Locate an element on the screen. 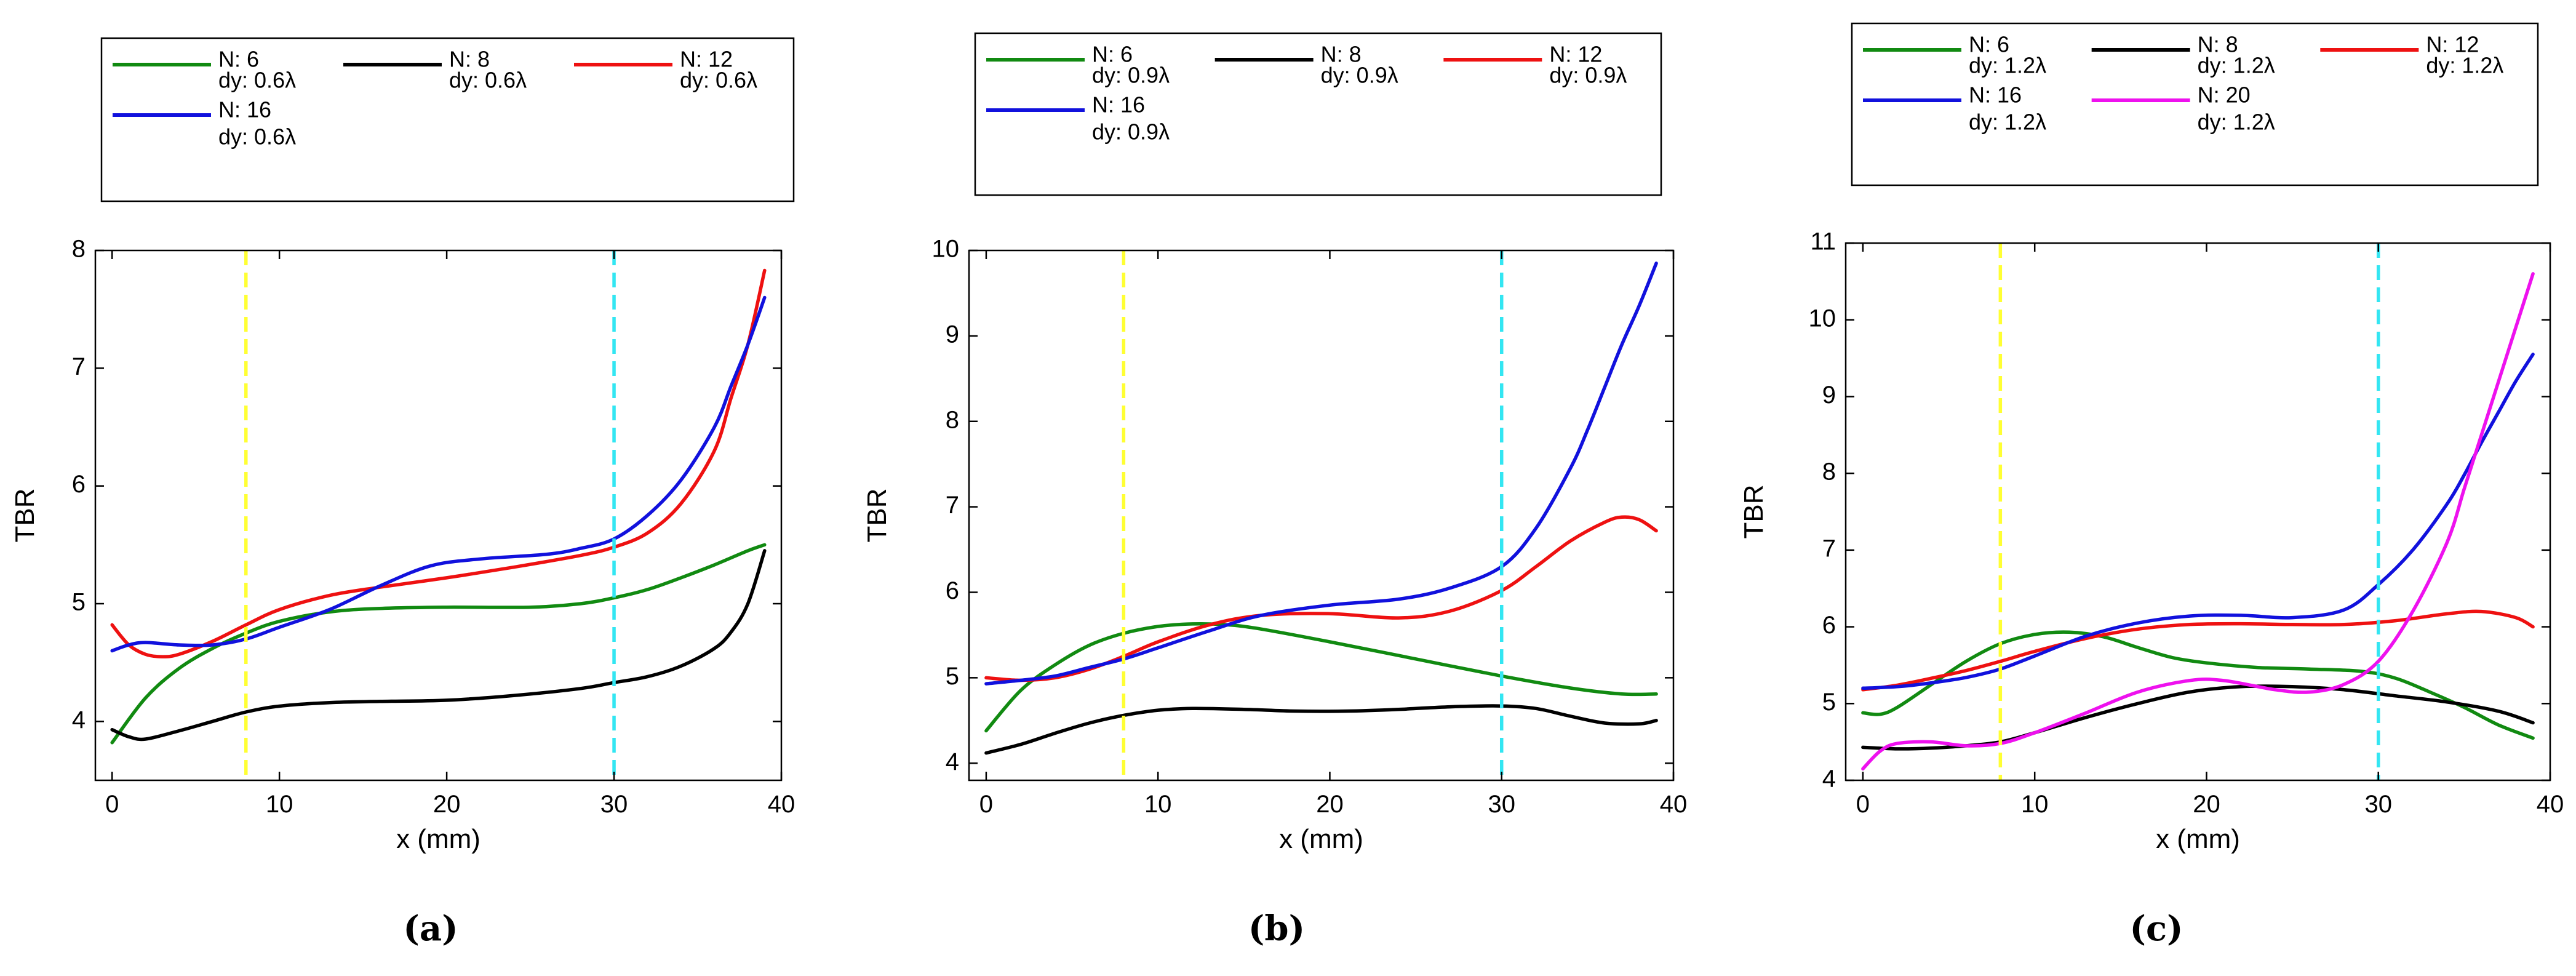  legend-label-n: N: 20 is located at coordinates (2224, 95).